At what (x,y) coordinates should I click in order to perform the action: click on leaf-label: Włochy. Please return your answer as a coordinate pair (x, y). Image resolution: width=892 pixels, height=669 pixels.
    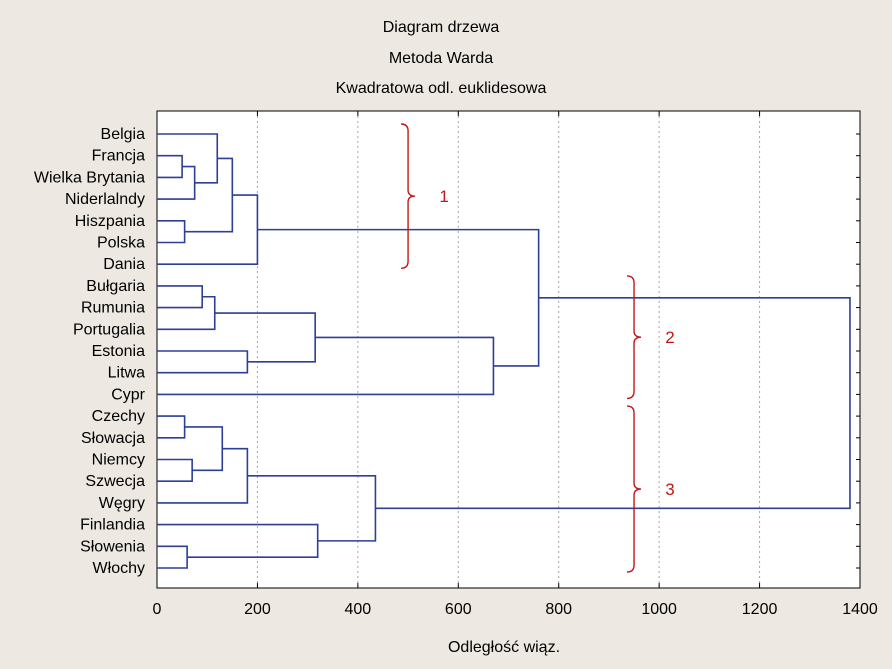
    Looking at the image, I should click on (119, 568).